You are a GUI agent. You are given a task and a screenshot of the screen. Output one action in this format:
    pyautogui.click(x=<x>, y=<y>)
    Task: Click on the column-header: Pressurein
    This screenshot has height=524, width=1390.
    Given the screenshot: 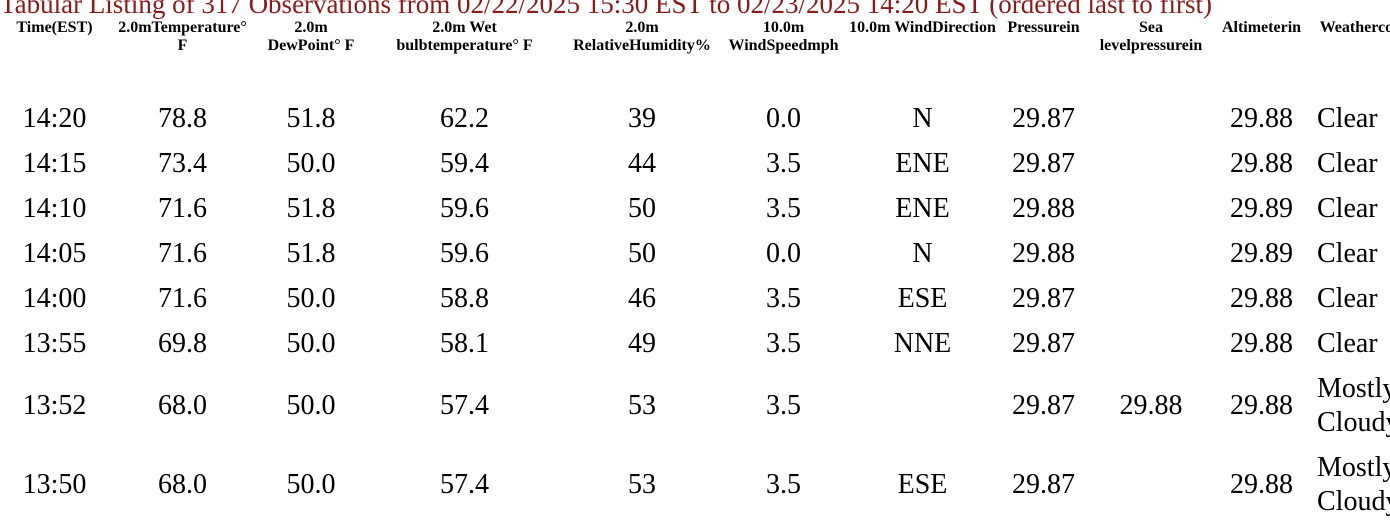 What is the action you would take?
    pyautogui.click(x=1043, y=57)
    